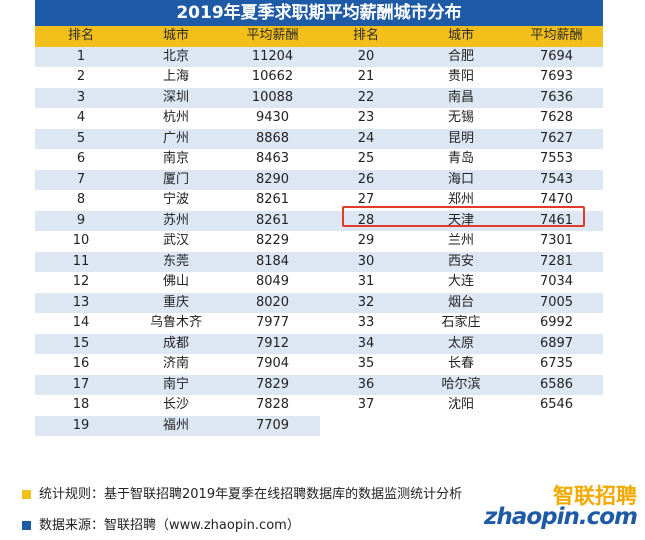 The image size is (645, 540). Describe the element at coordinates (366, 302) in the screenshot. I see `rank-cell: 32` at that location.